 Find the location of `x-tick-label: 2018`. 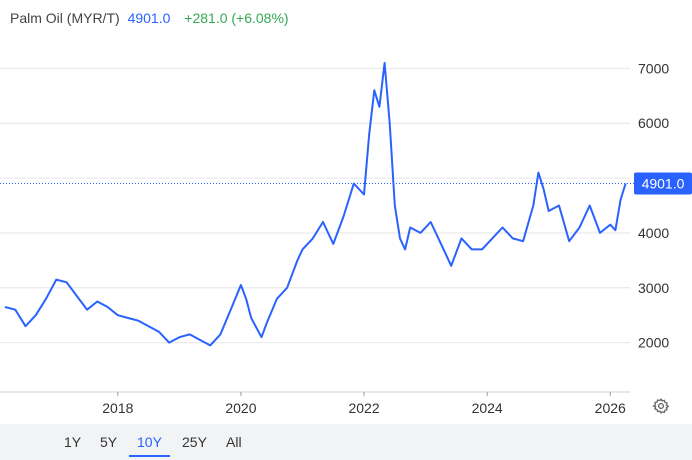

x-tick-label: 2018 is located at coordinates (117, 408).